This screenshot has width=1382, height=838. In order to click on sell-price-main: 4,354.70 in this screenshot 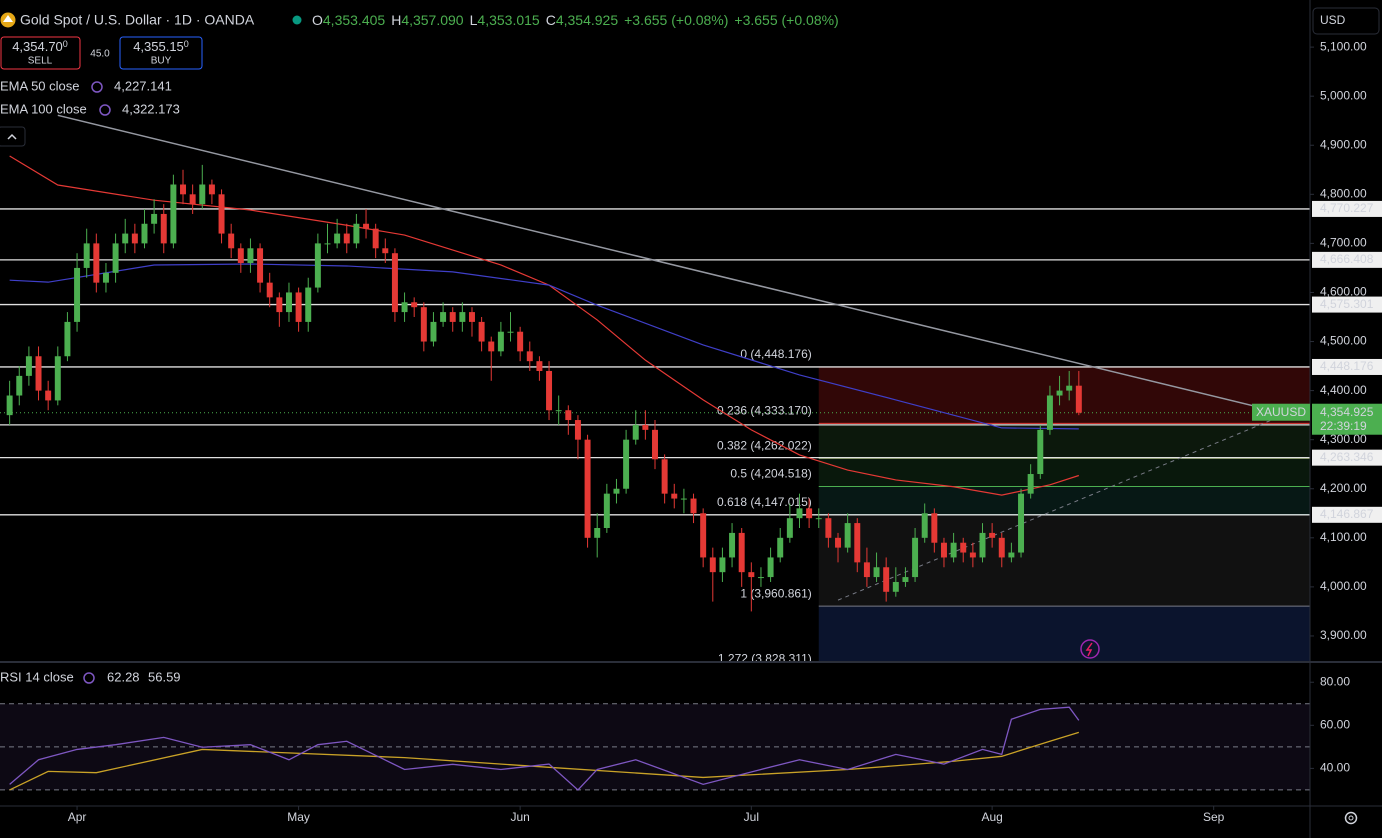, I will do `click(37, 46)`.